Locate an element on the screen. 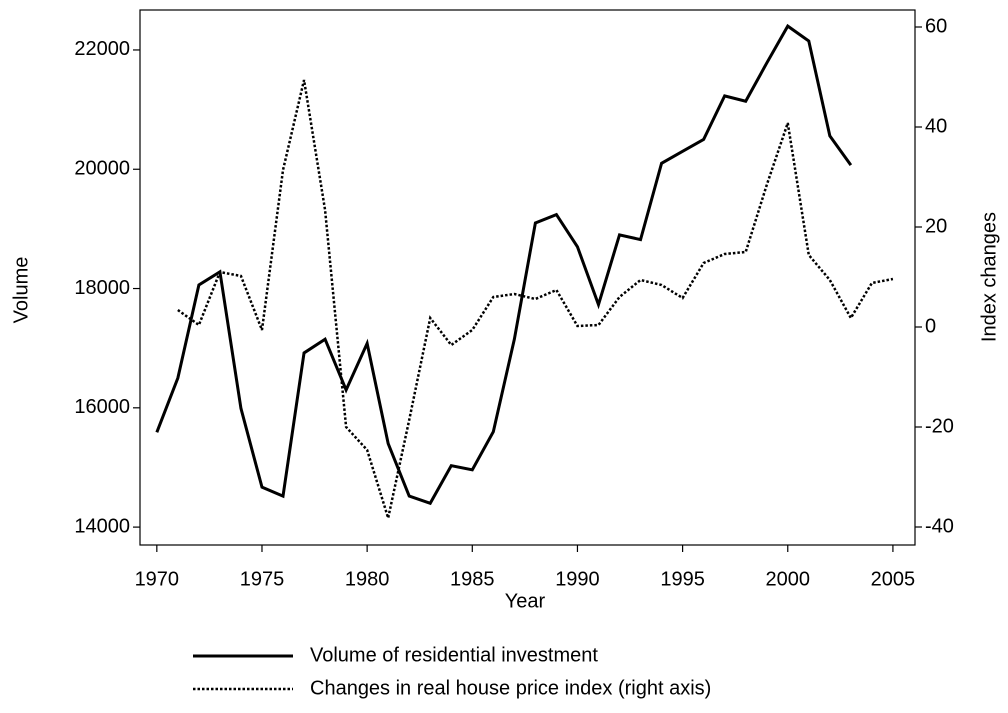 The width and height of the screenshot is (1008, 713). y2-tick-label: -20 is located at coordinates (939, 426).